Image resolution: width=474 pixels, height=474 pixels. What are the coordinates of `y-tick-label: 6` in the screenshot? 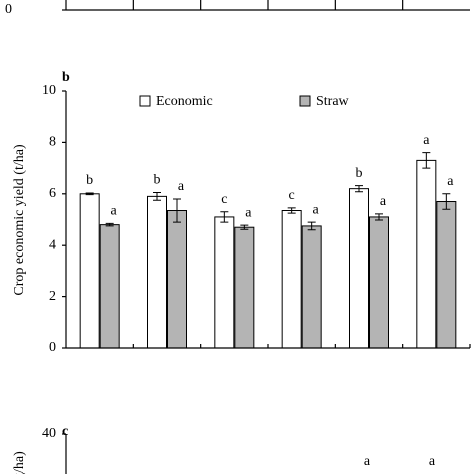 It's located at (52, 193).